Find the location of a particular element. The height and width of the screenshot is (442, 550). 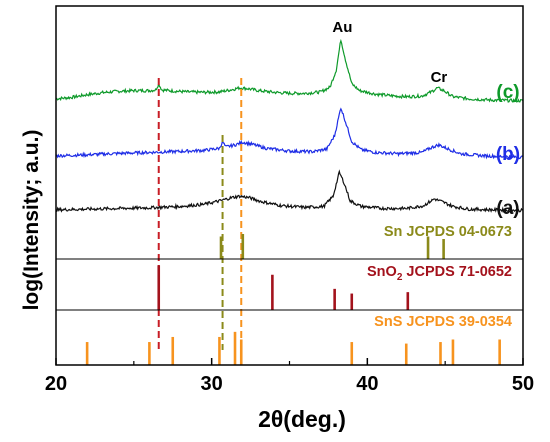

ref-label-2: SnS JCPDS 39-0354 is located at coordinates (443, 322).